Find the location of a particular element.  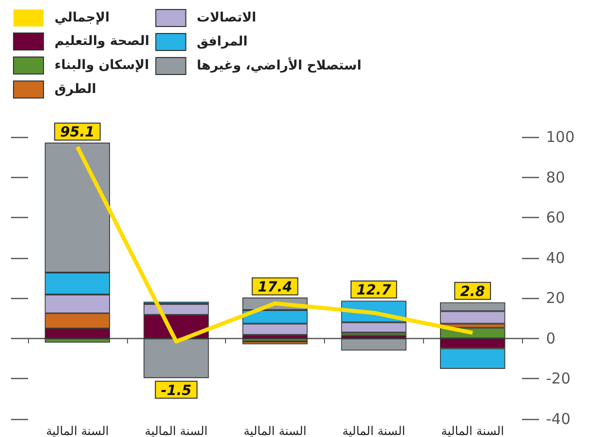

legend-label: الصحة والتعليم is located at coordinates (102, 41).